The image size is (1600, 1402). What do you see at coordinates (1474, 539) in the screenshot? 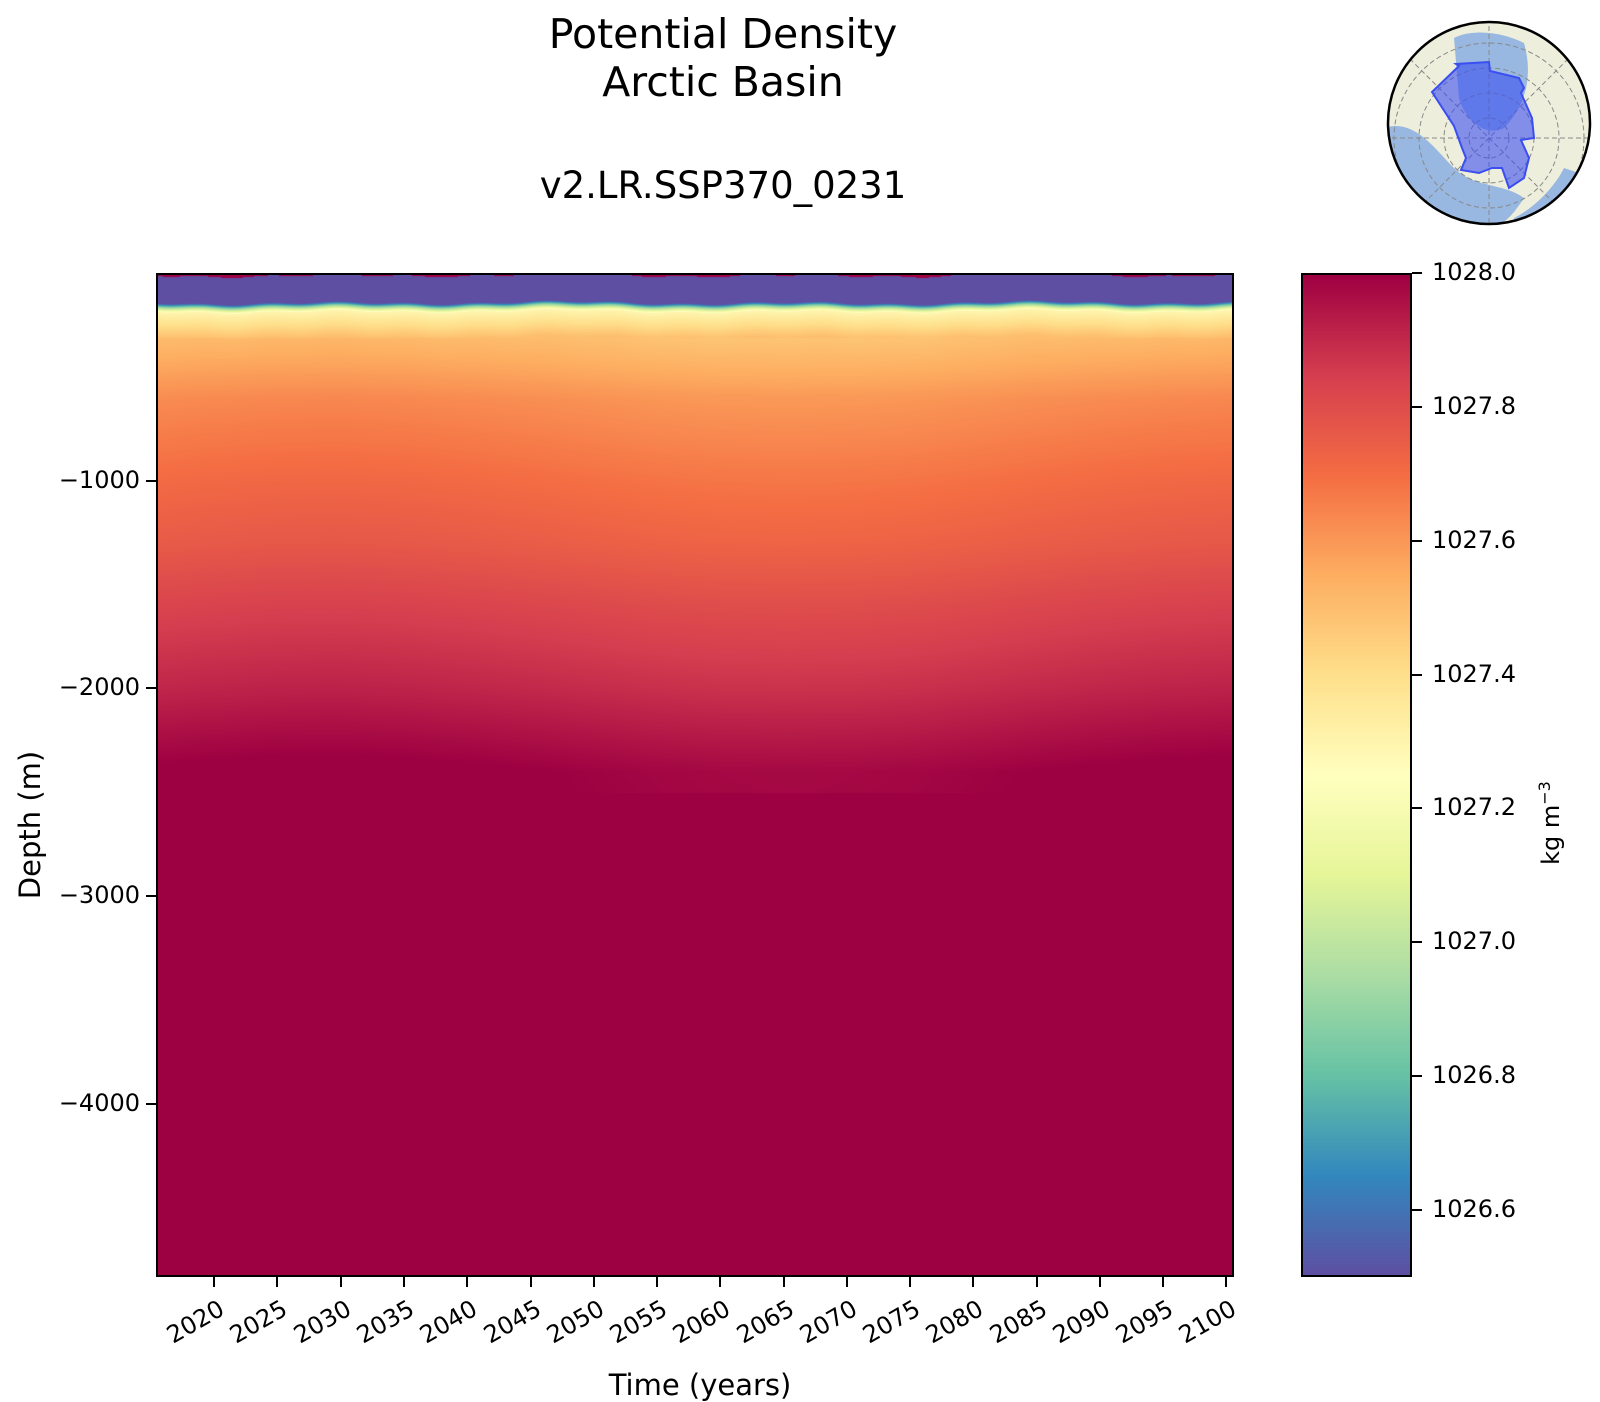
I see `colorbar-tick-label: 1027.6` at bounding box center [1474, 539].